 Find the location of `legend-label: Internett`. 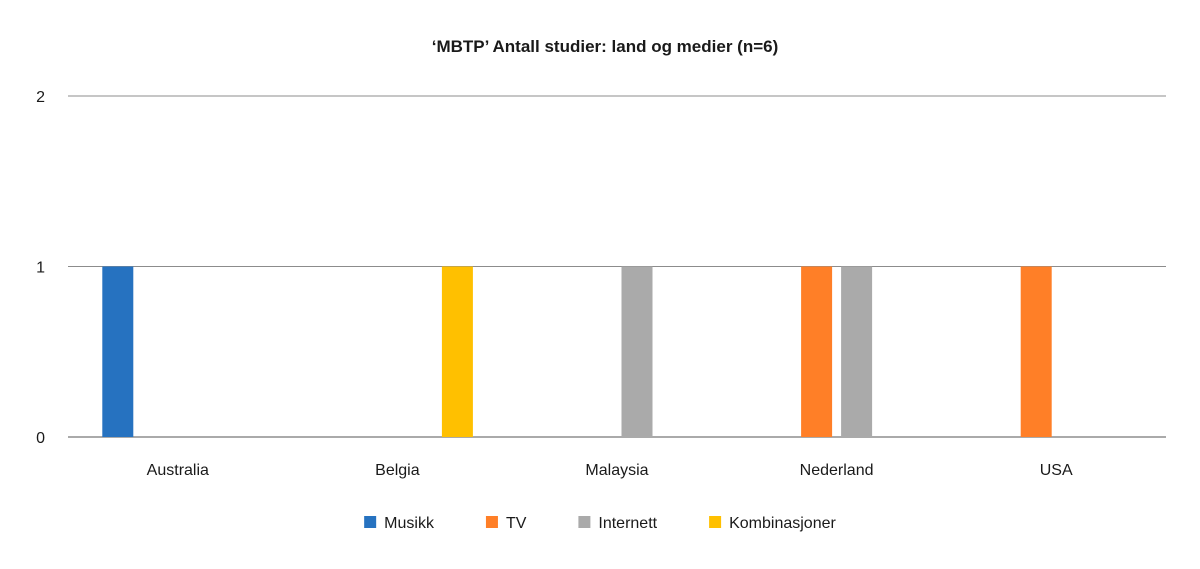

legend-label: Internett is located at coordinates (627, 523).